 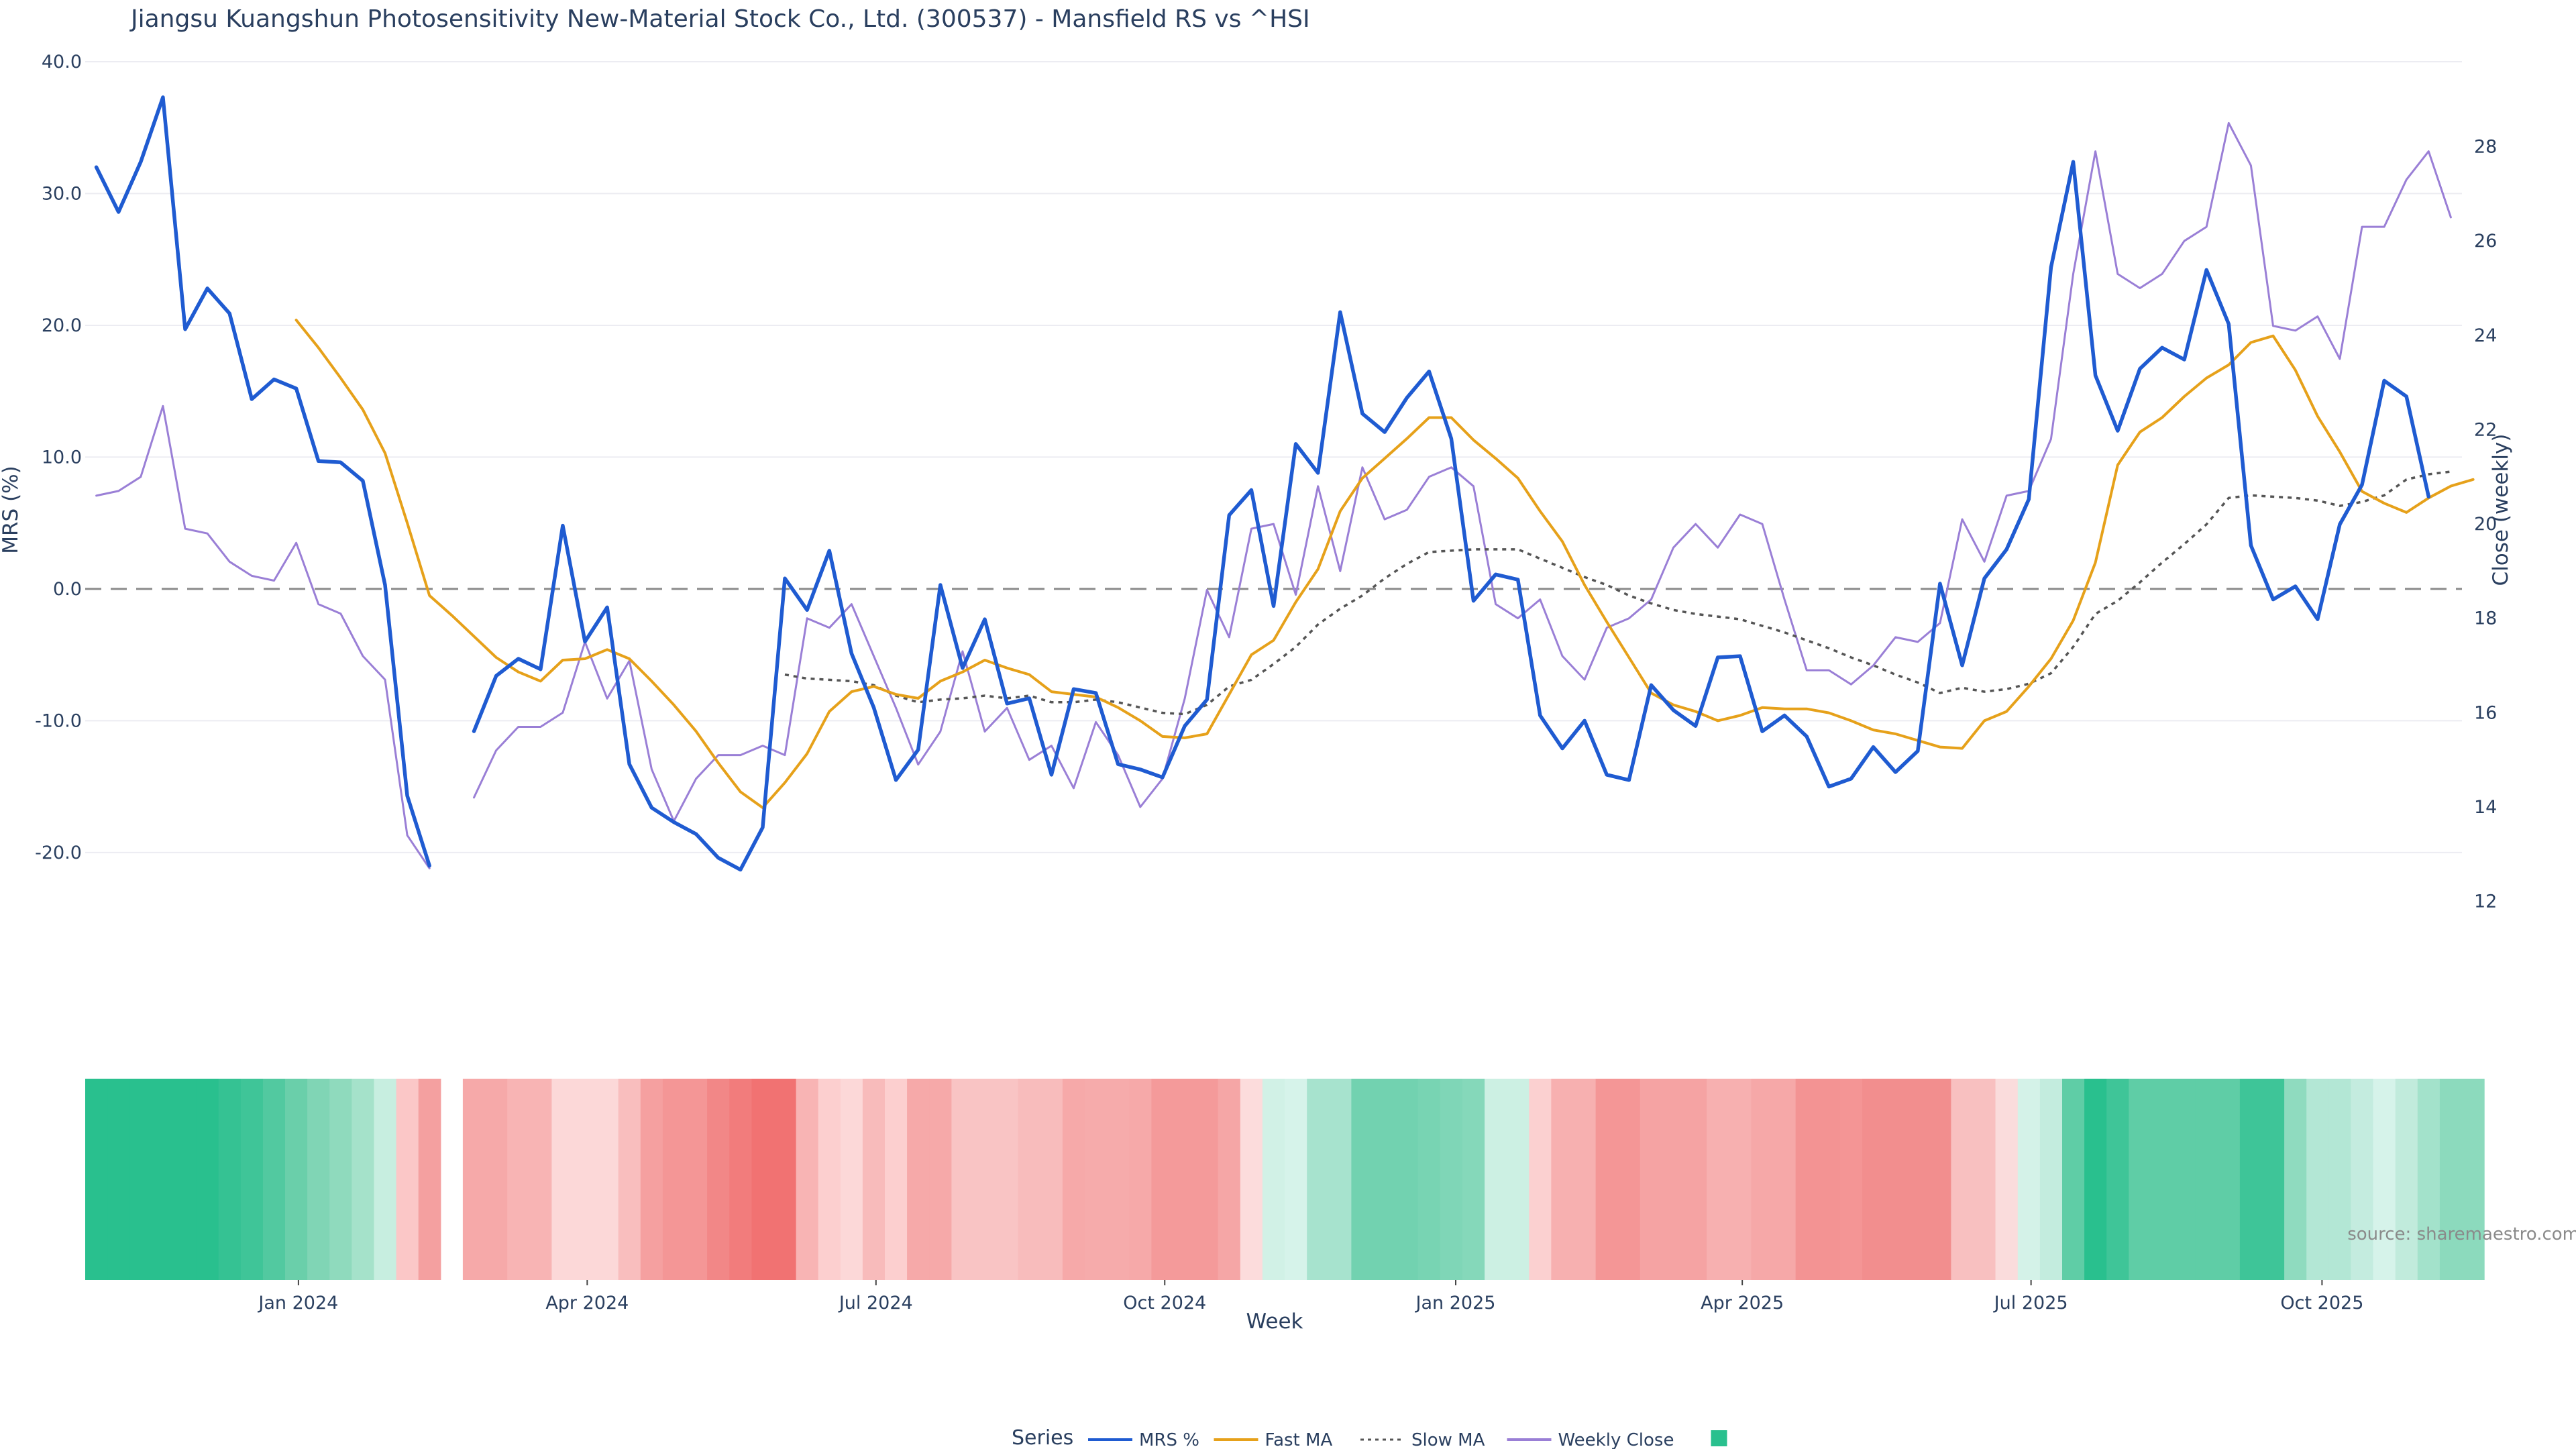 I want to click on left-tick-label: 20.0, so click(x=62, y=325).